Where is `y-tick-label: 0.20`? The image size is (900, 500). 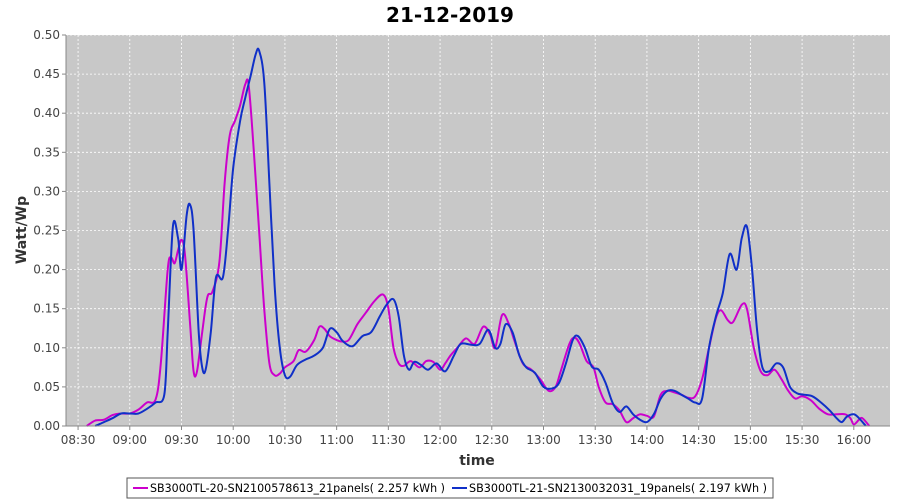 y-tick-label: 0.20 is located at coordinates (46, 270).